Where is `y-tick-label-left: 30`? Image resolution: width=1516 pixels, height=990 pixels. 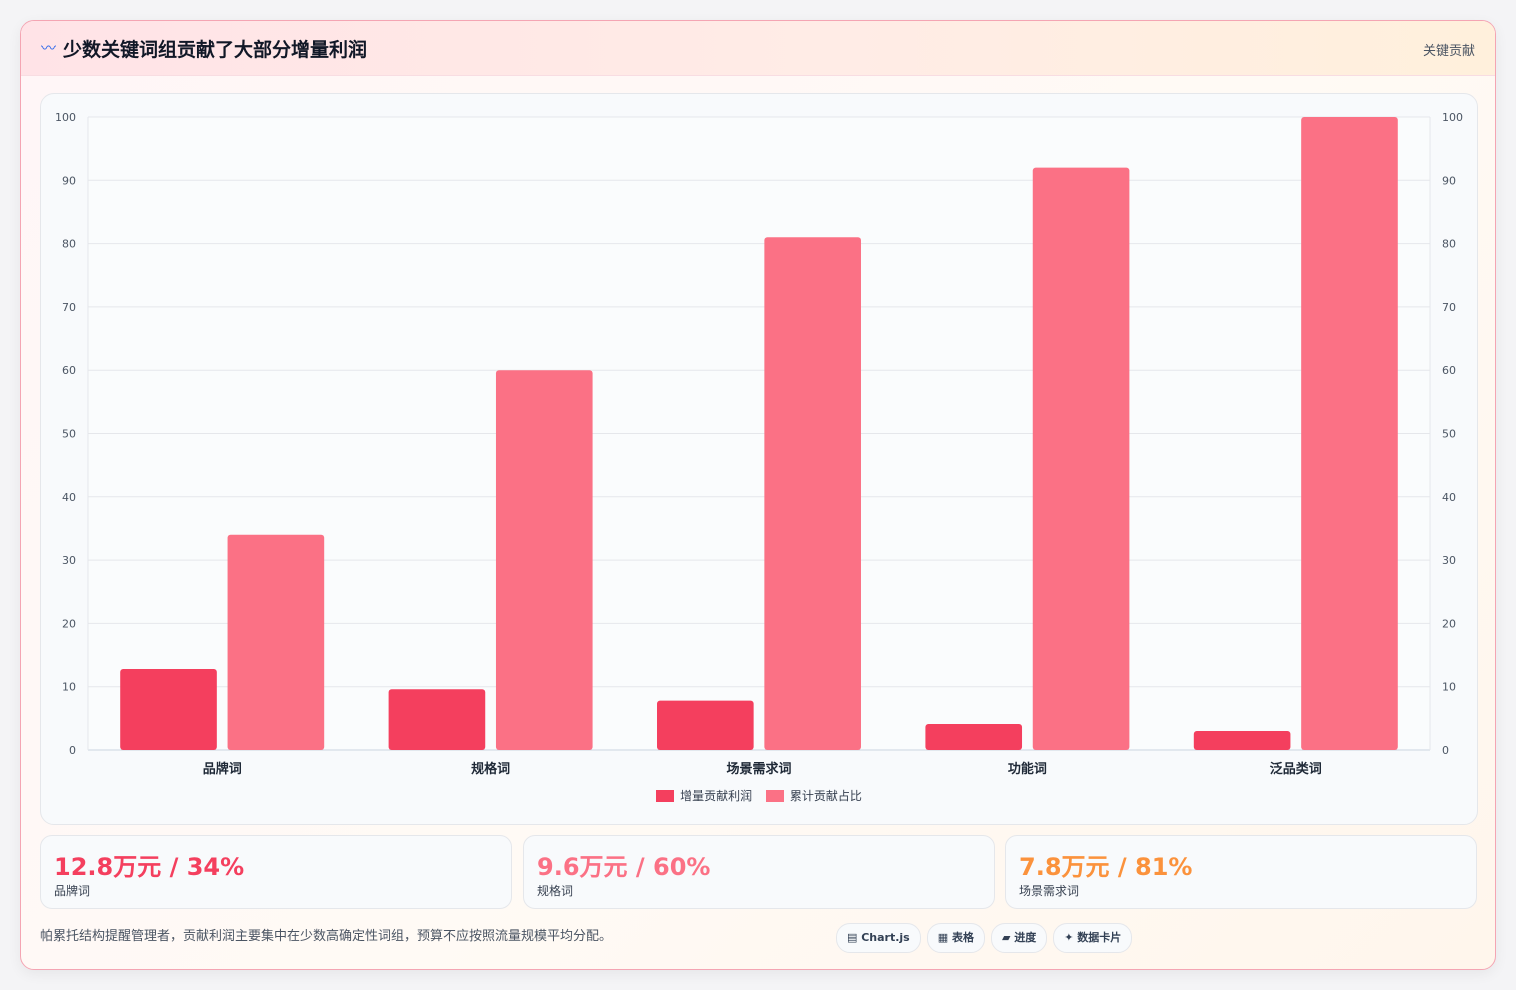 y-tick-label-left: 30 is located at coordinates (69, 560).